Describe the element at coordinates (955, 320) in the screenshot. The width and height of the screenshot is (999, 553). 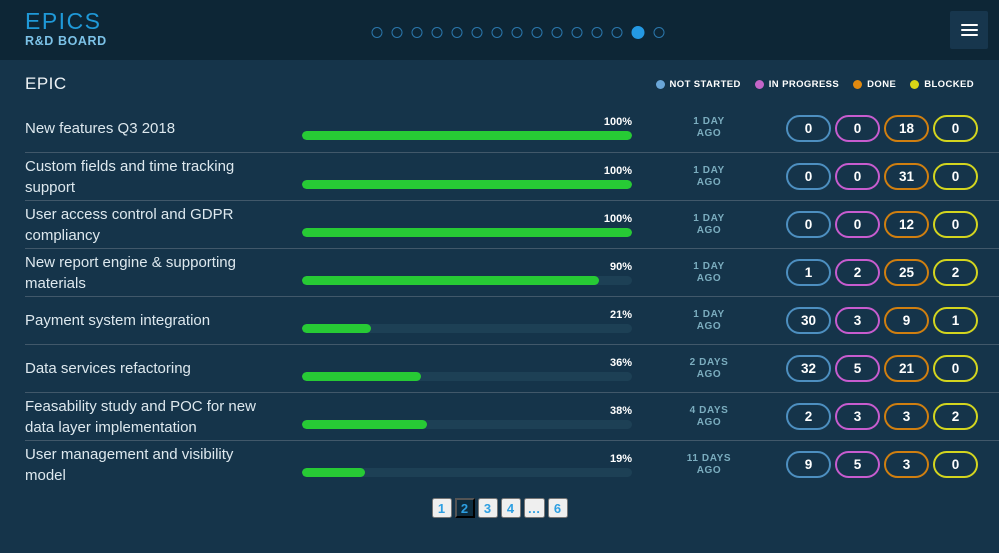
I see `count-pill-blocked: 1` at that location.